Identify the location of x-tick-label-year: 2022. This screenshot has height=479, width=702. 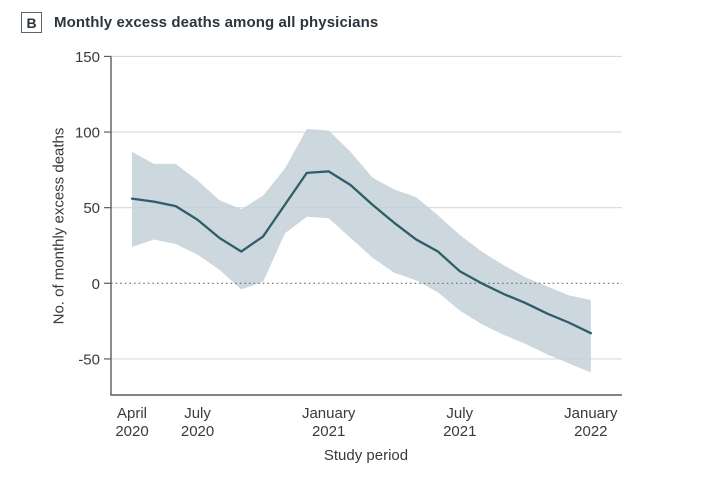
(590, 431).